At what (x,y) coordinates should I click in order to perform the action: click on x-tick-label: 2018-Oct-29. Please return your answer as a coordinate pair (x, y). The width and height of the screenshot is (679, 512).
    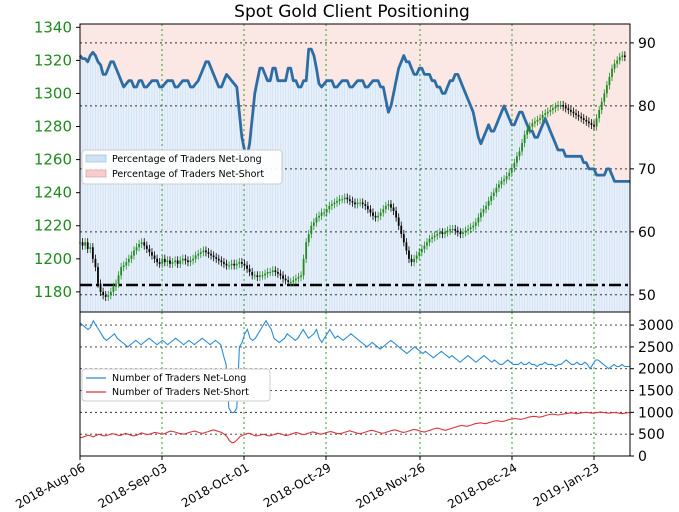
    Looking at the image, I should click on (297, 485).